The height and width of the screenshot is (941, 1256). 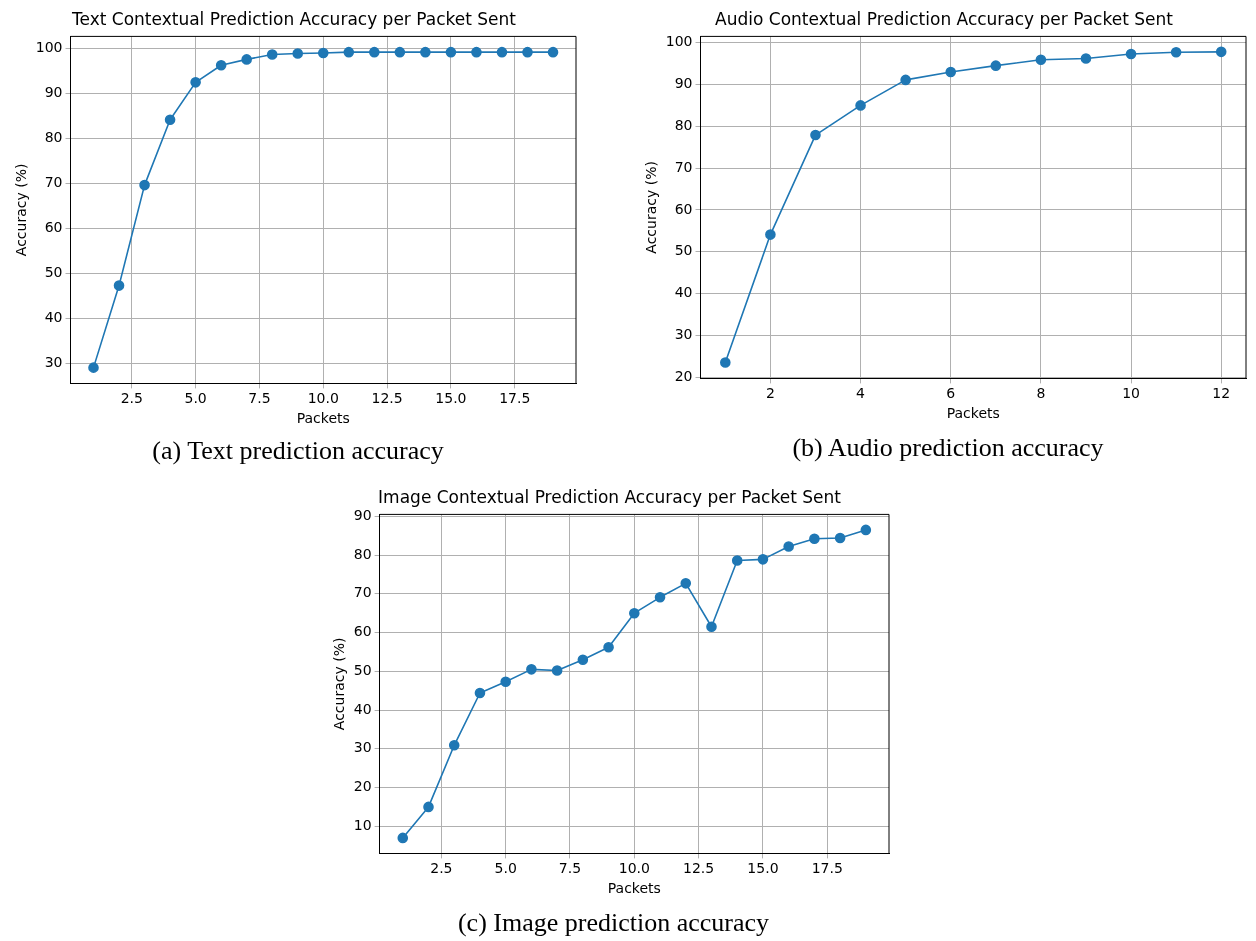 I want to click on chart-title: Audio Contextual Prediction Accuracy per Packet Sent, so click(x=944, y=18).